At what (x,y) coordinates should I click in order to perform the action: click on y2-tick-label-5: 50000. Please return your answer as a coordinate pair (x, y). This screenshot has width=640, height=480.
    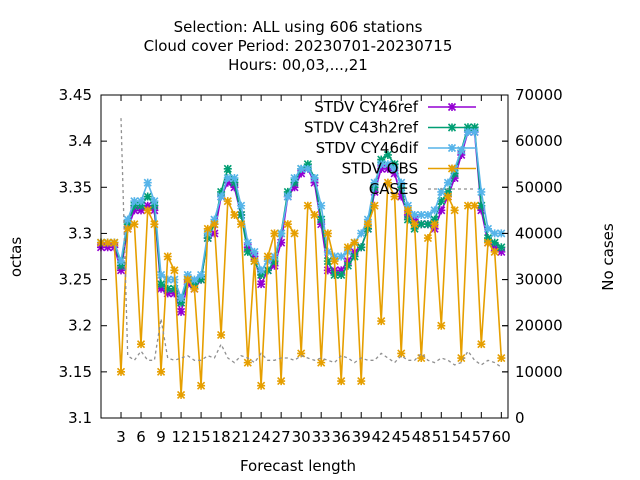
    Looking at the image, I should click on (539, 187).